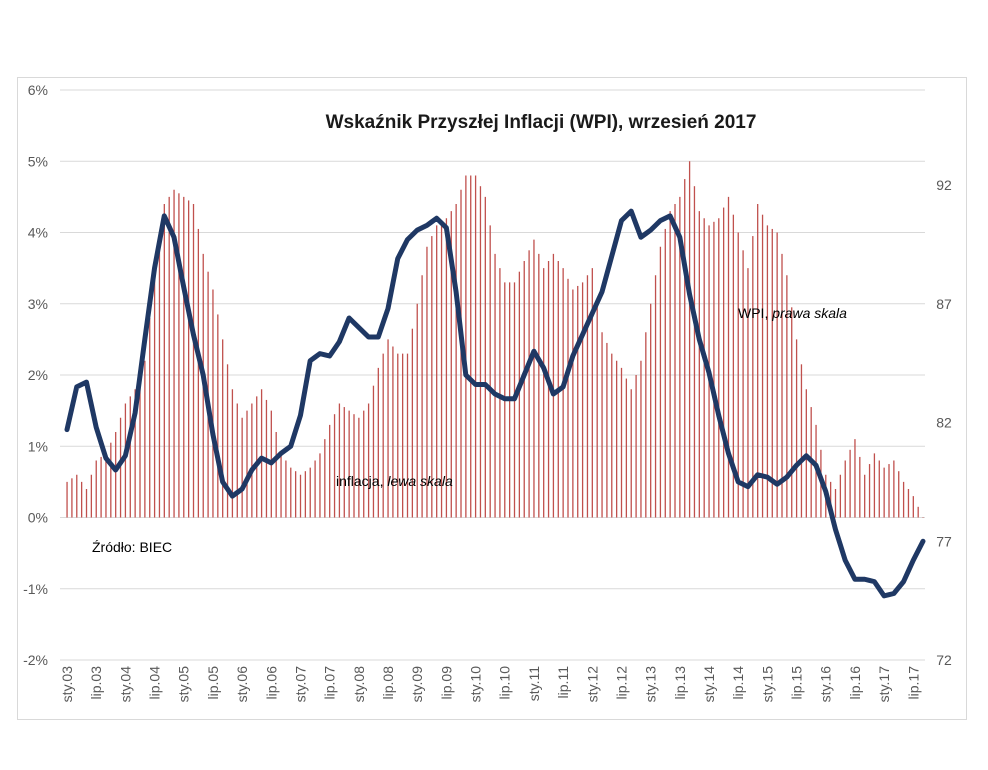 This screenshot has height=770, width=988. Describe the element at coordinates (738, 683) in the screenshot. I see `x-tick-label: lip.14` at that location.